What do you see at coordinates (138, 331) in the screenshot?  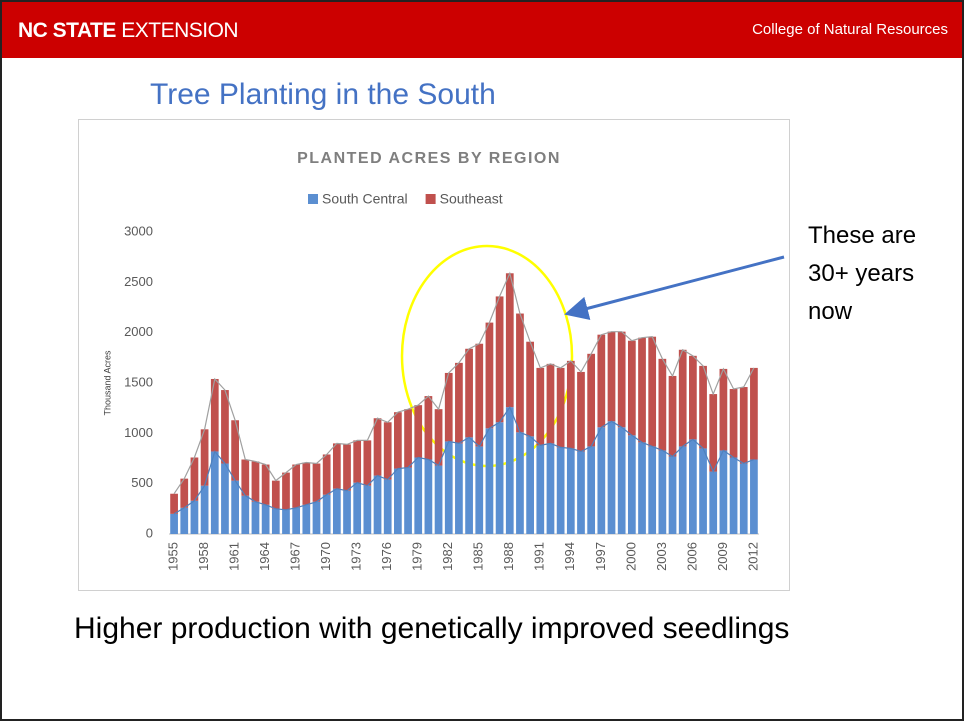 I see `y-tick-label: 2000` at bounding box center [138, 331].